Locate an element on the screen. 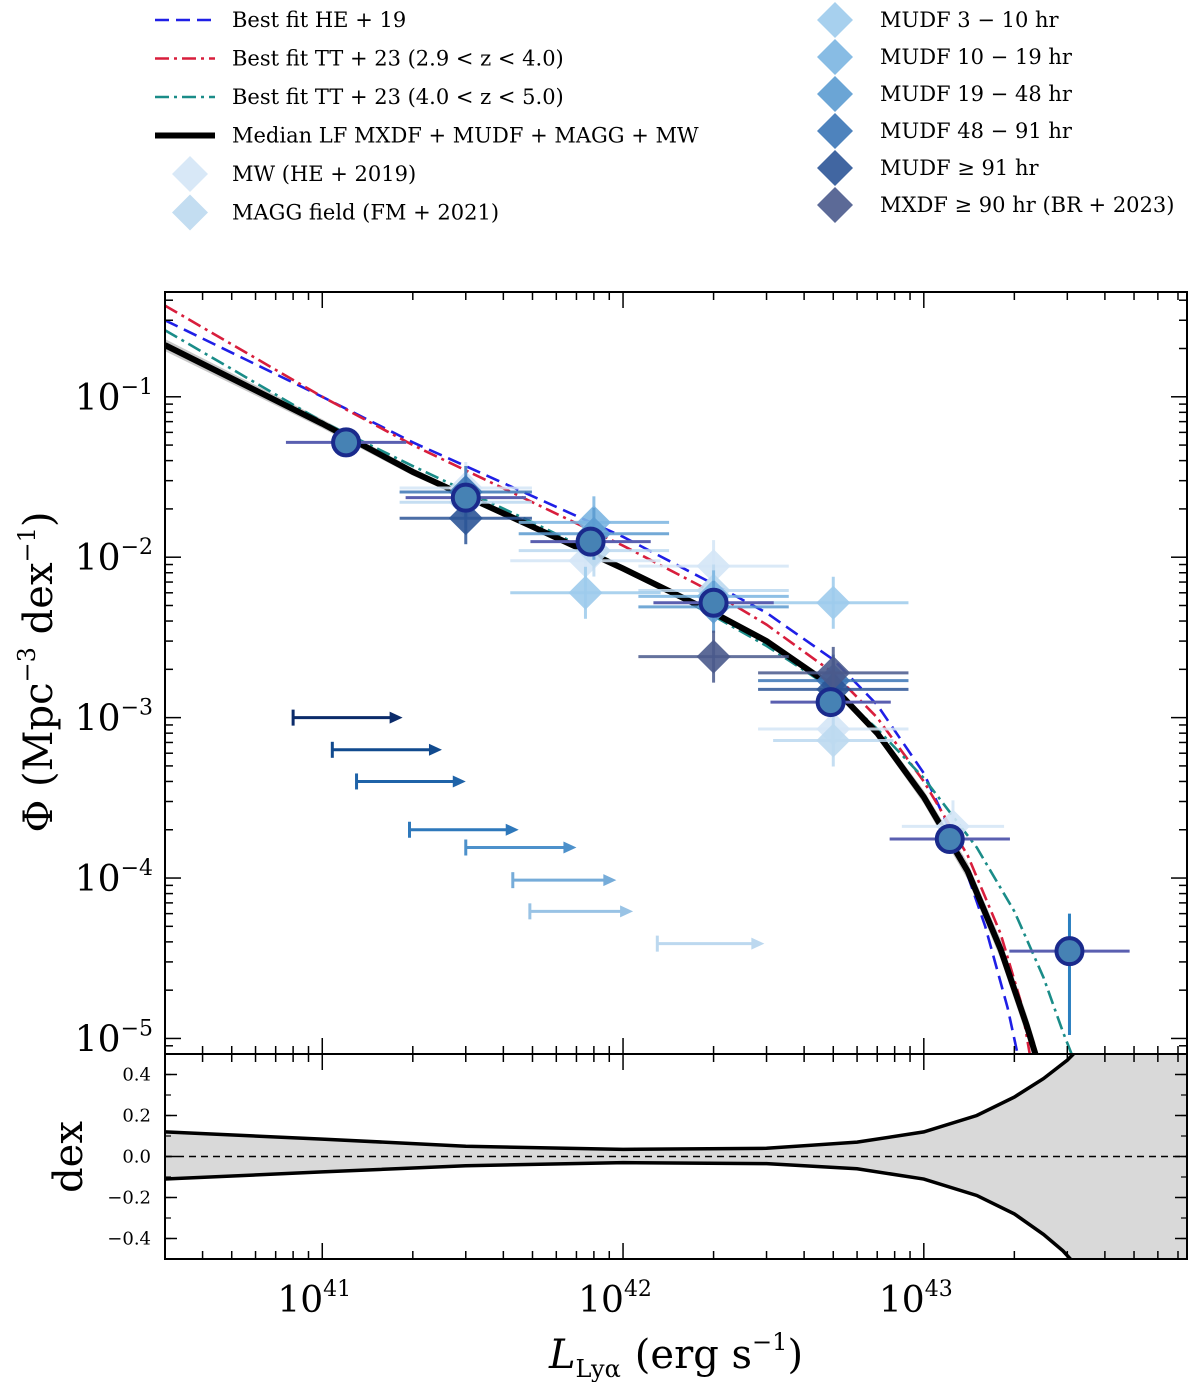  y-tick-label-exp: −5 is located at coordinates (137, 1028).